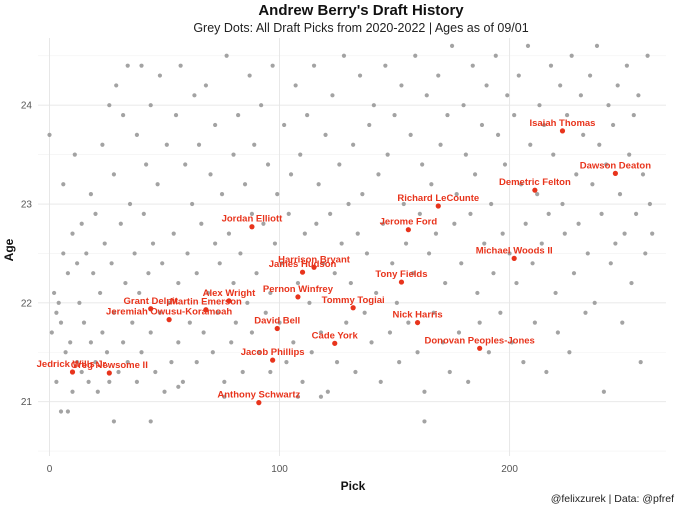  Describe the element at coordinates (417, 315) in the screenshot. I see `highlight-label: Nick Harris` at that location.